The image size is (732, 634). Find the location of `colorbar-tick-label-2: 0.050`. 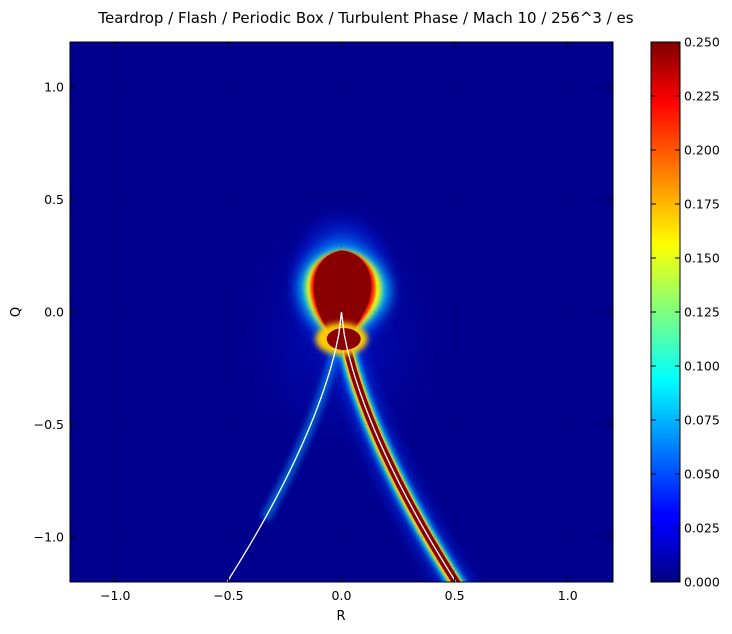

colorbar-tick-label-2: 0.050 is located at coordinates (702, 474).